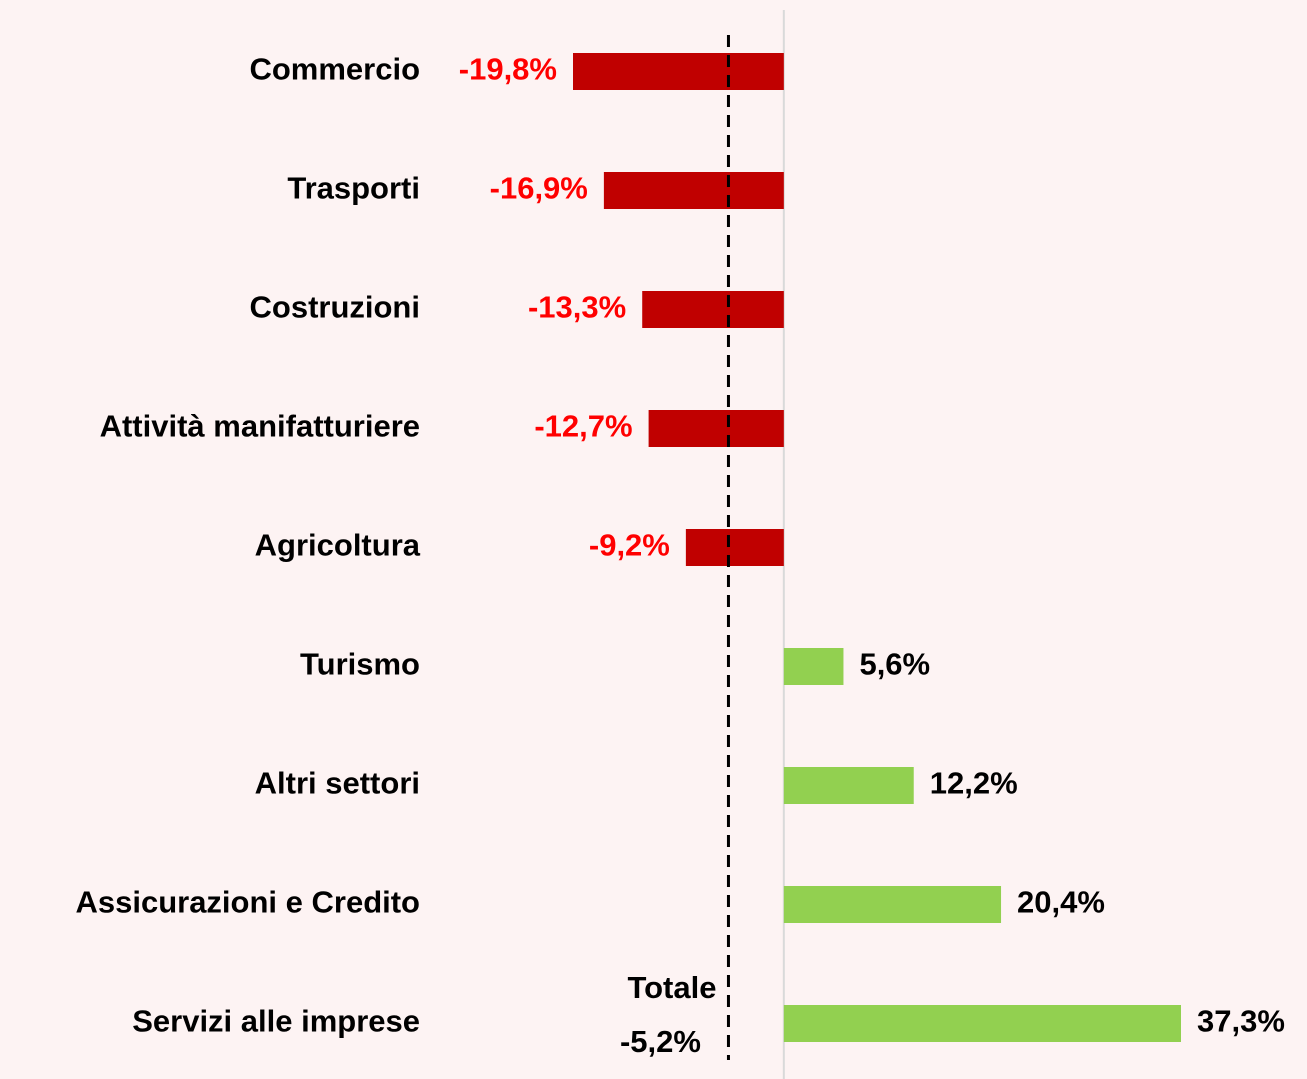  Describe the element at coordinates (1241, 1021) in the screenshot. I see `value-label: 37,3%` at that location.